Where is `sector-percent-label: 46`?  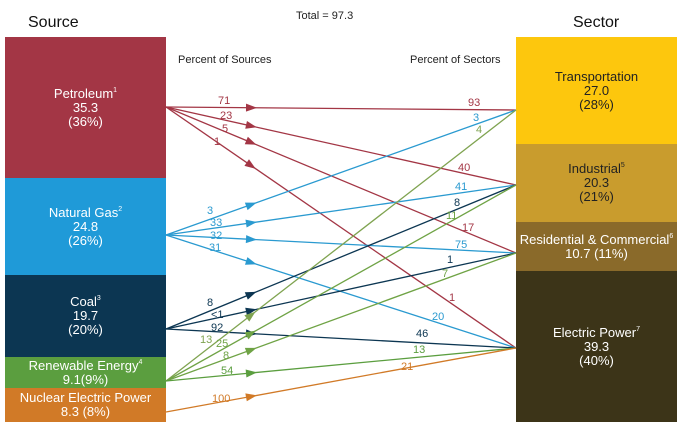
sector-percent-label: 46 is located at coordinates (422, 334).